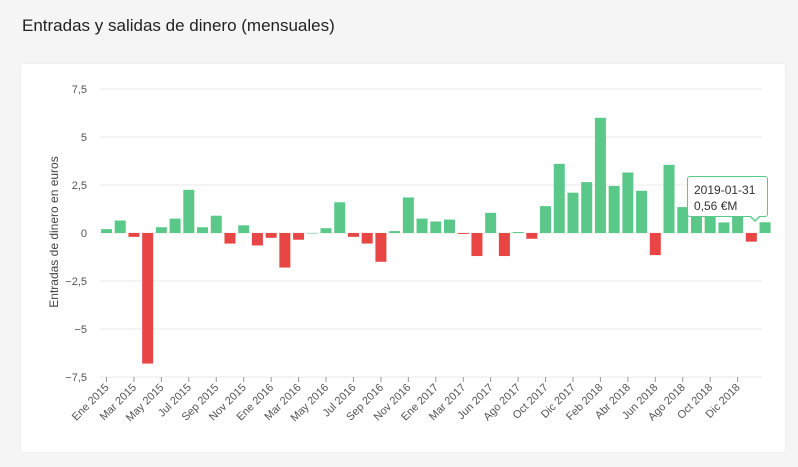 This screenshot has width=798, height=467. What do you see at coordinates (76, 378) in the screenshot?
I see `y-tick-label: −7,5` at bounding box center [76, 378].